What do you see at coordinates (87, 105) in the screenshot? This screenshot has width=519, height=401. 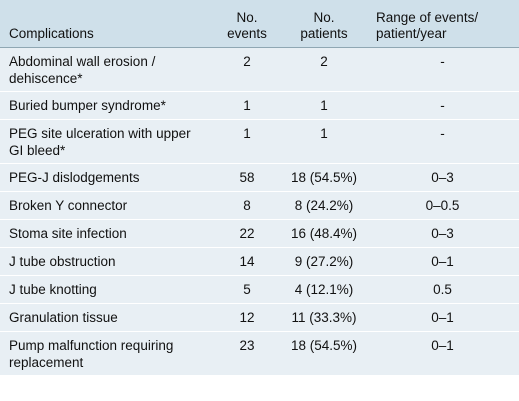 I see `complication-cell: Buried bumper syndrome*` at bounding box center [87, 105].